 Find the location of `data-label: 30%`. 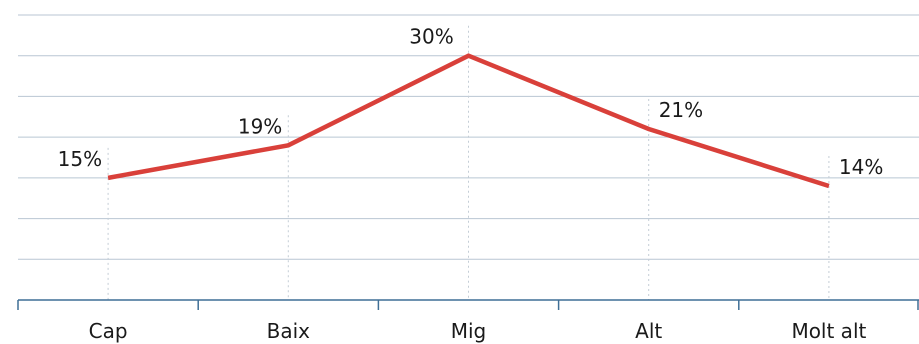

data-label: 30% is located at coordinates (431, 37).